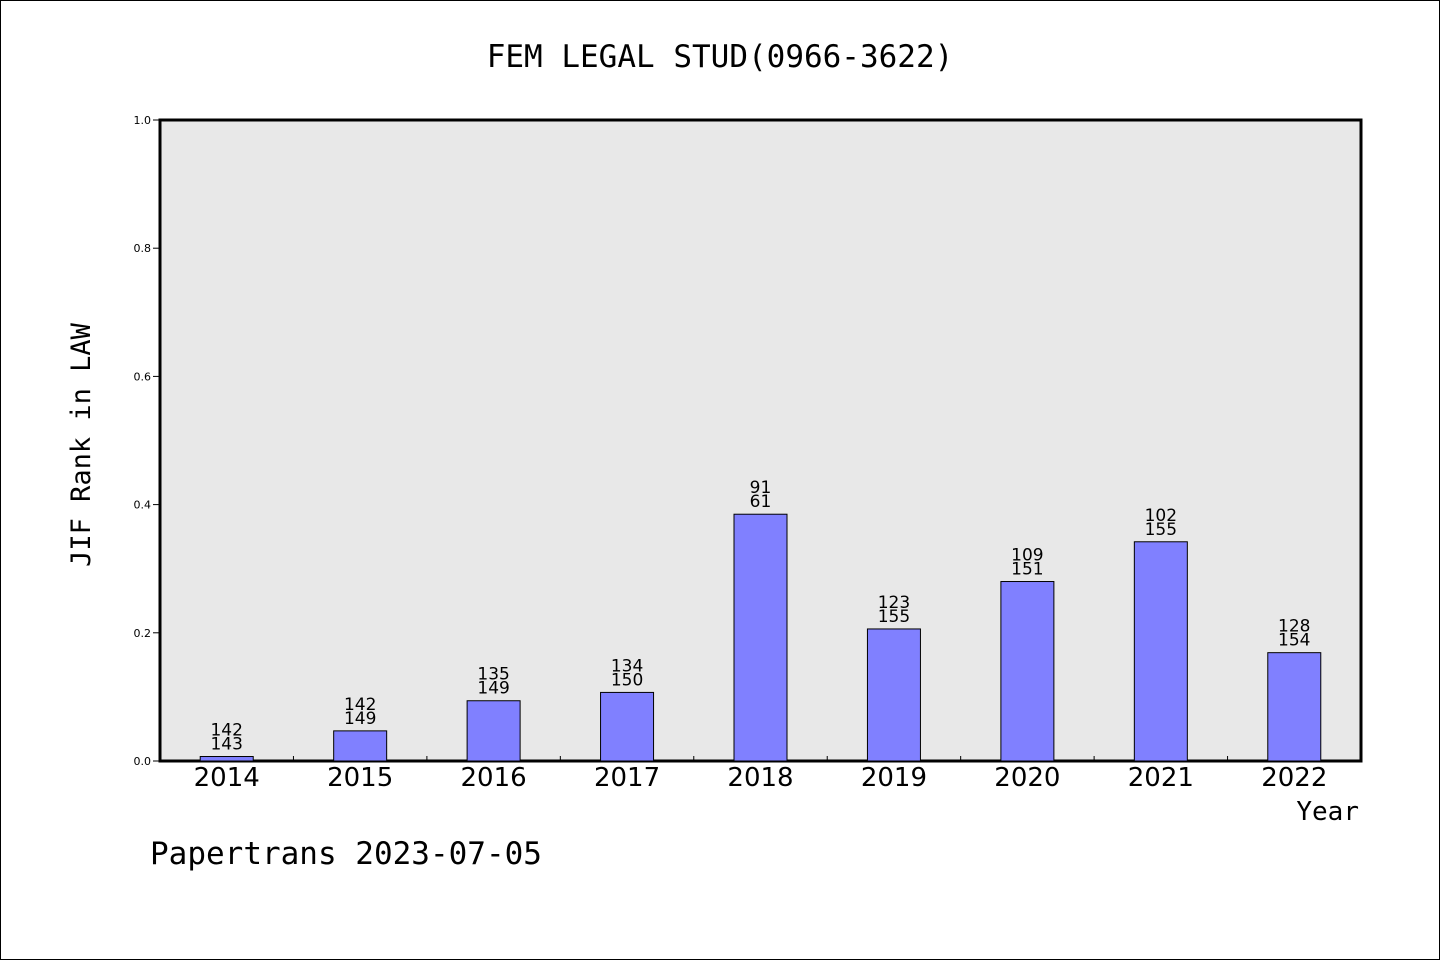  What do you see at coordinates (493, 731) in the screenshot?
I see `bar-2016` at bounding box center [493, 731].